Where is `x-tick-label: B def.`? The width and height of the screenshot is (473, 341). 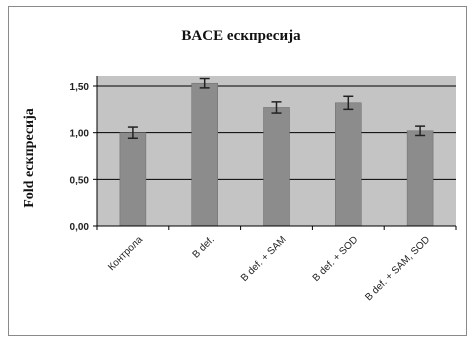 x-tick-label: B def. is located at coordinates (204, 247).